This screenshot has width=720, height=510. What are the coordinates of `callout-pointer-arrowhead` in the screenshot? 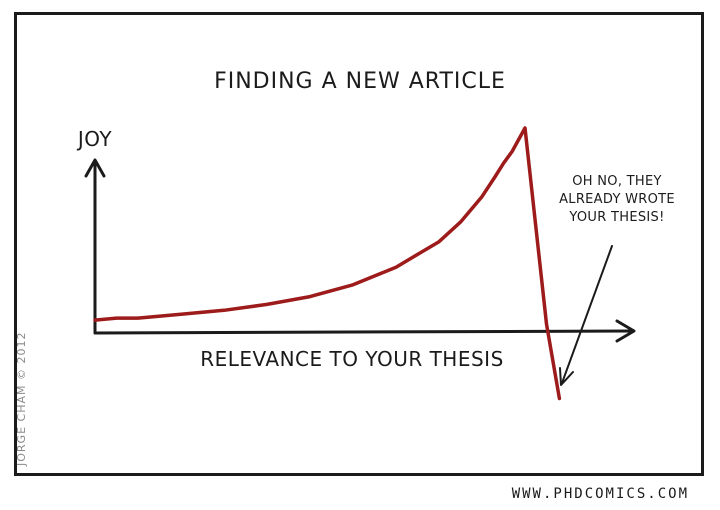 It's located at (566, 376).